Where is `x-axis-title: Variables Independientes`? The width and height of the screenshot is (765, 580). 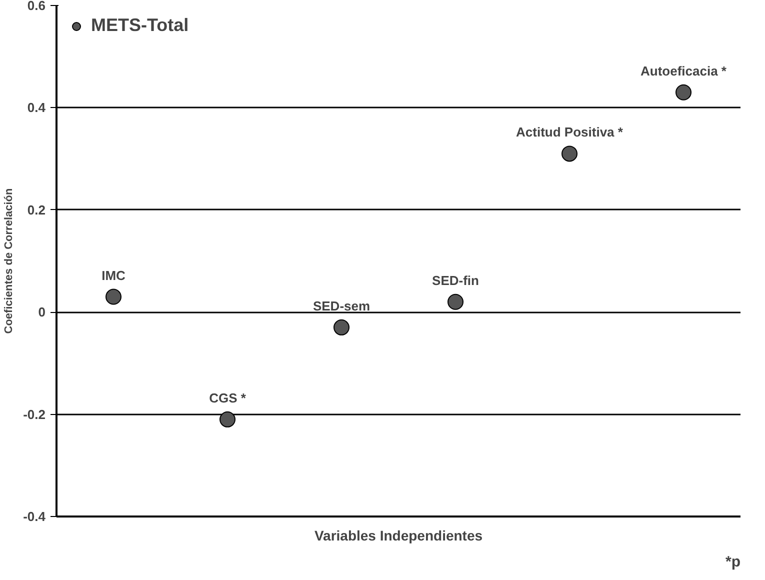
x-axis-title: Variables Independientes is located at coordinates (398, 536).